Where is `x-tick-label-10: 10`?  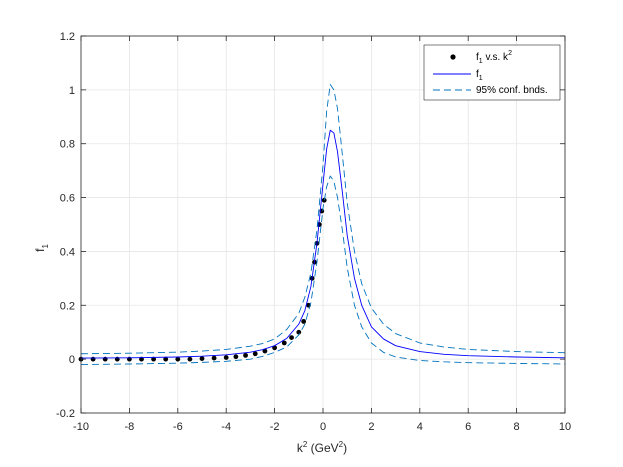 x-tick-label-10: 10 is located at coordinates (565, 427).